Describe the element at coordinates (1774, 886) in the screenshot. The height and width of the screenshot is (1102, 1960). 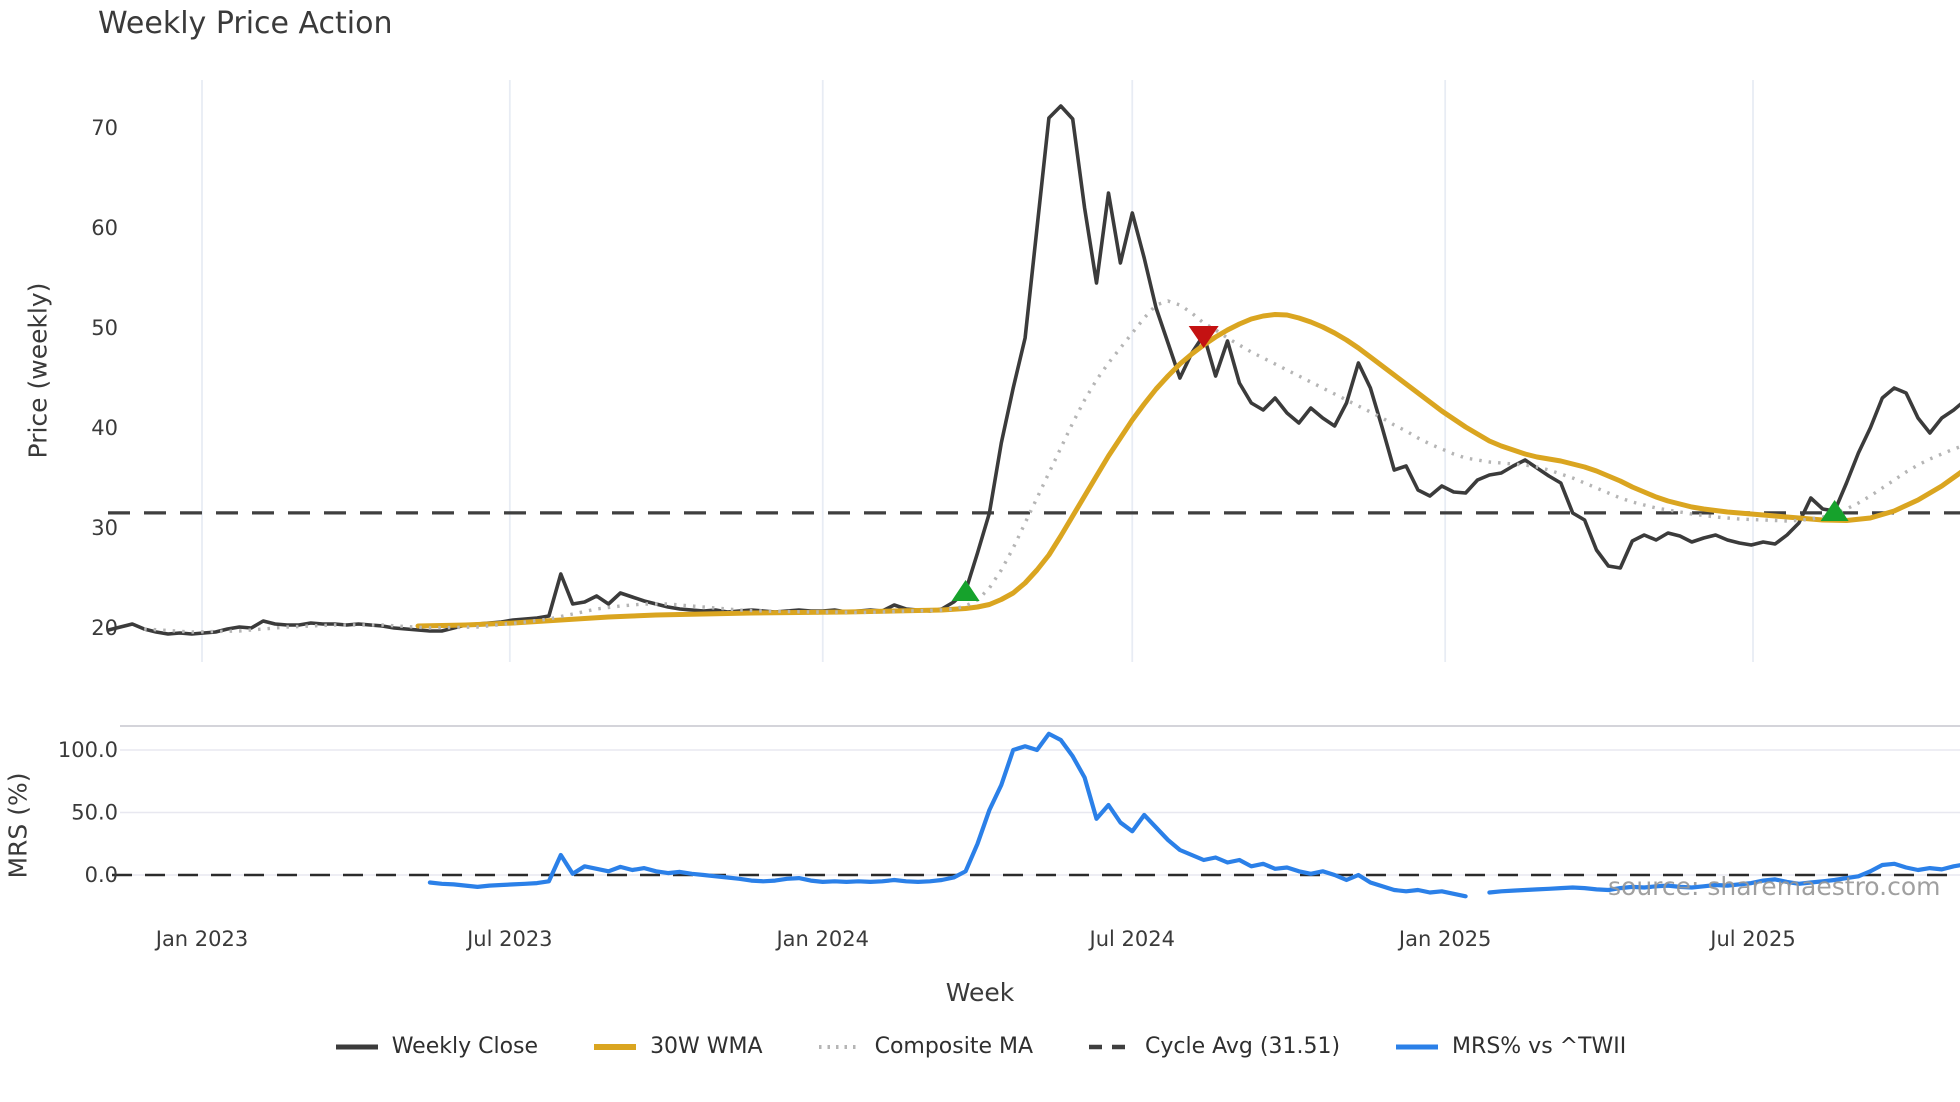
I see `source-watermark: source: sharemaestro.com` at that location.